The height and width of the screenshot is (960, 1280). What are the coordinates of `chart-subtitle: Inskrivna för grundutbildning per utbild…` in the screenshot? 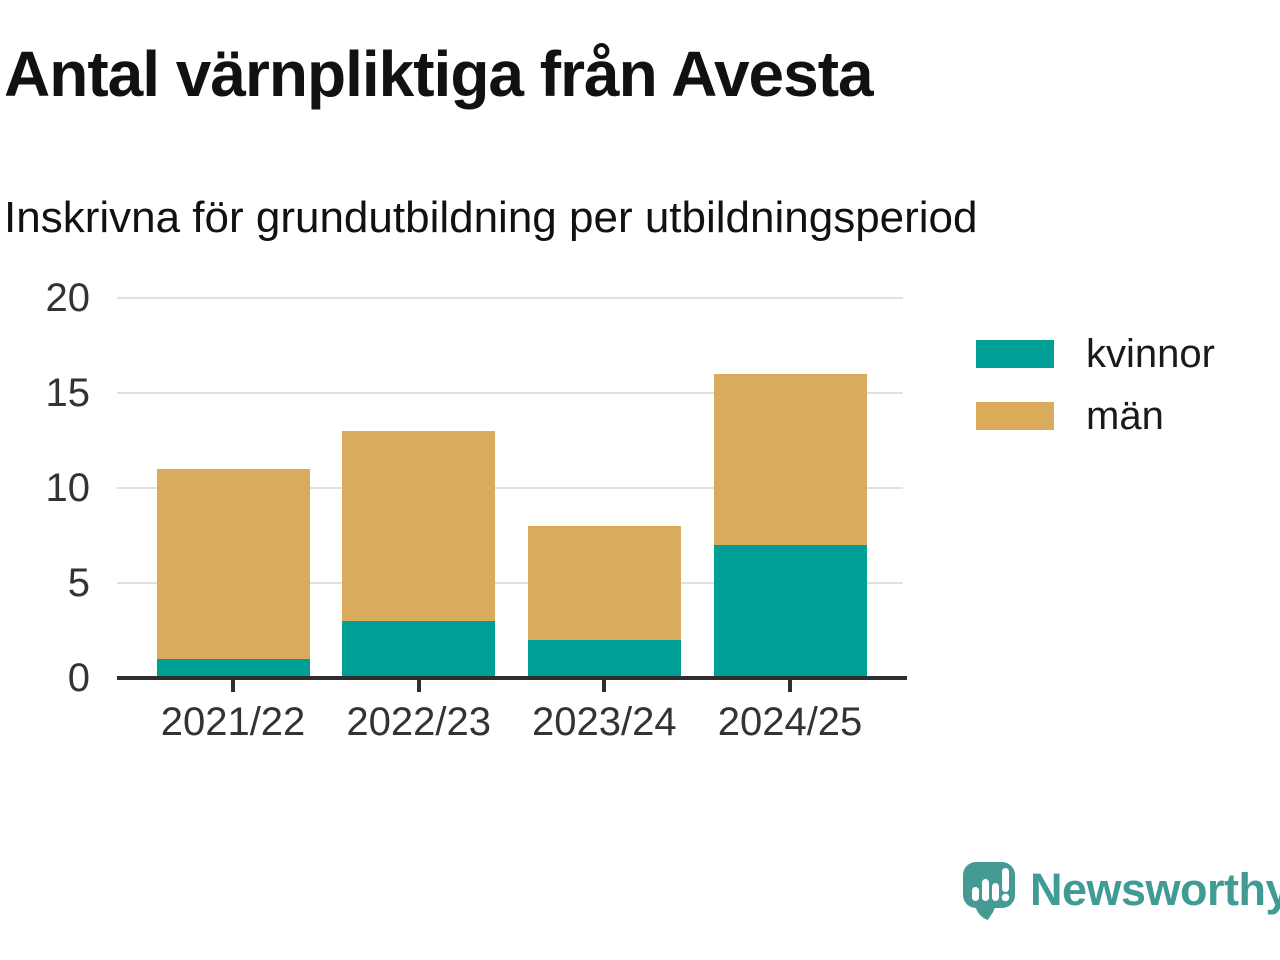 It's located at (491, 217).